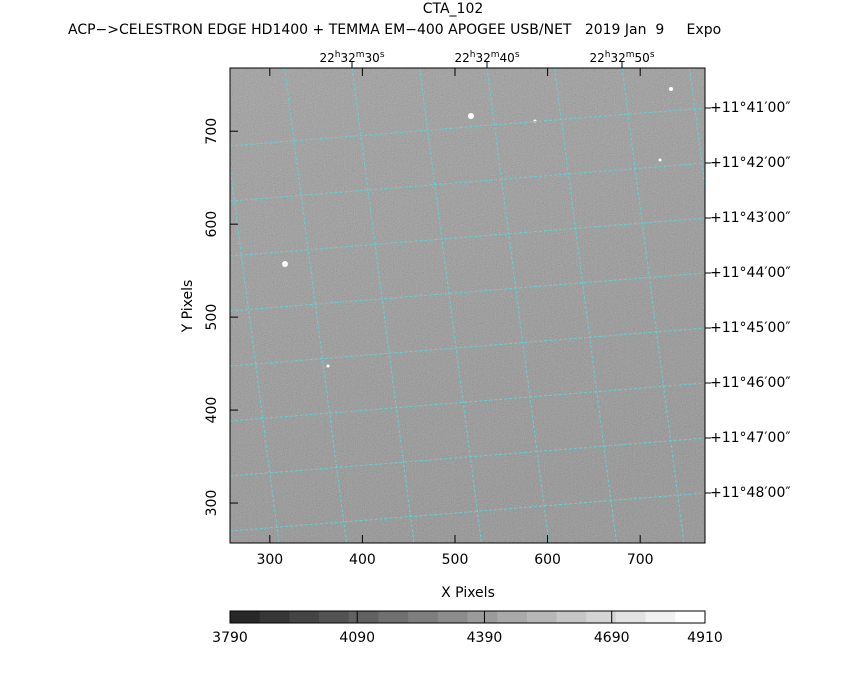  Describe the element at coordinates (455, 560) in the screenshot. I see `x-tick-label: 500` at that location.